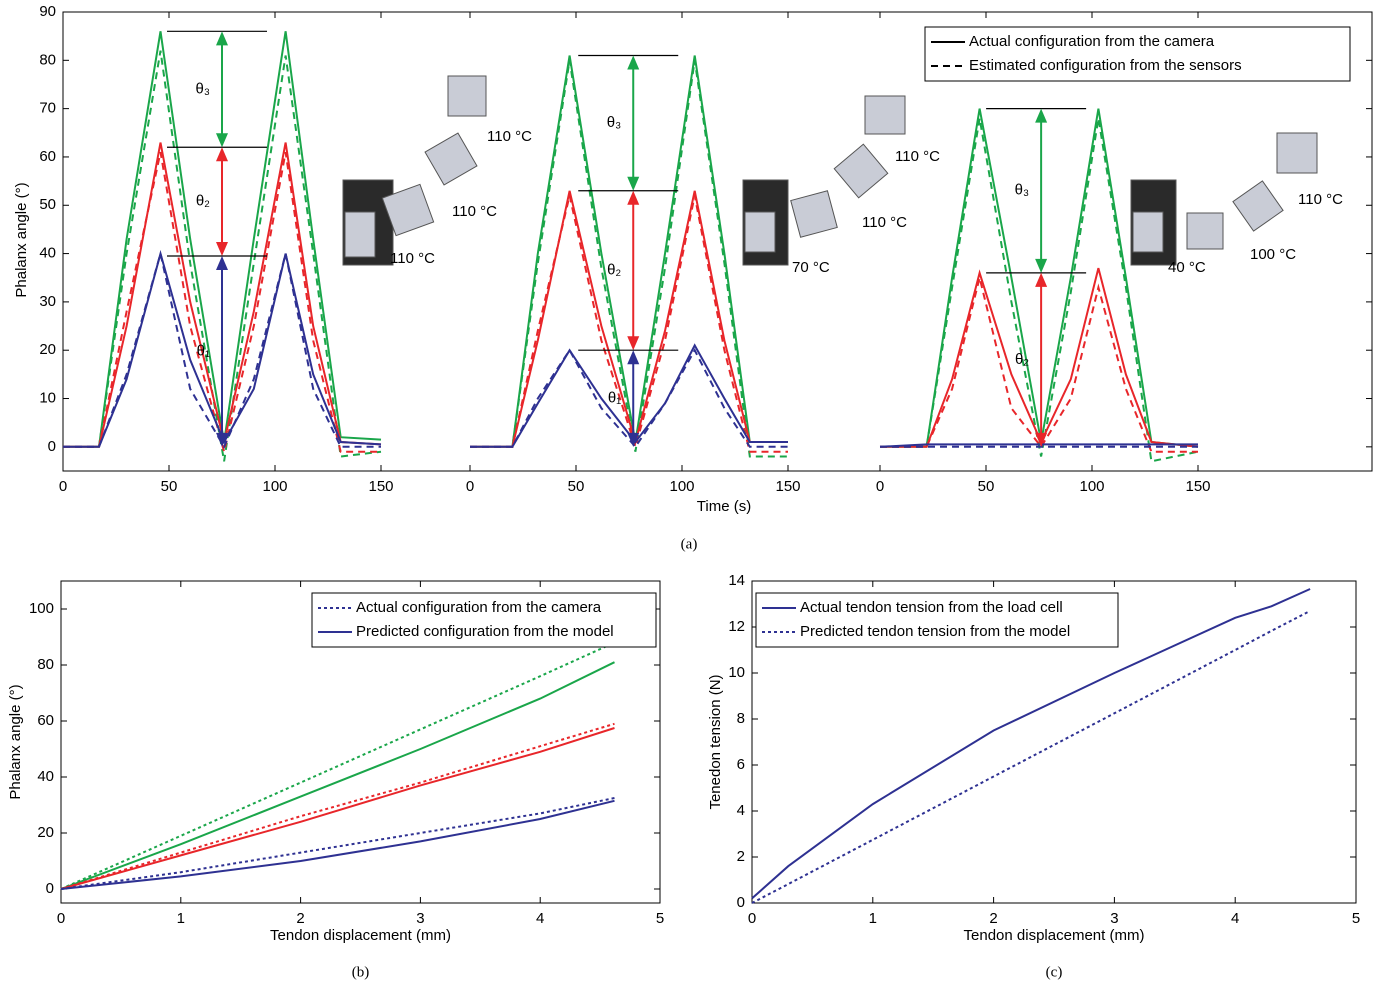 The height and width of the screenshot is (987, 1379). I want to click on y-tick-label: 8, so click(741, 718).